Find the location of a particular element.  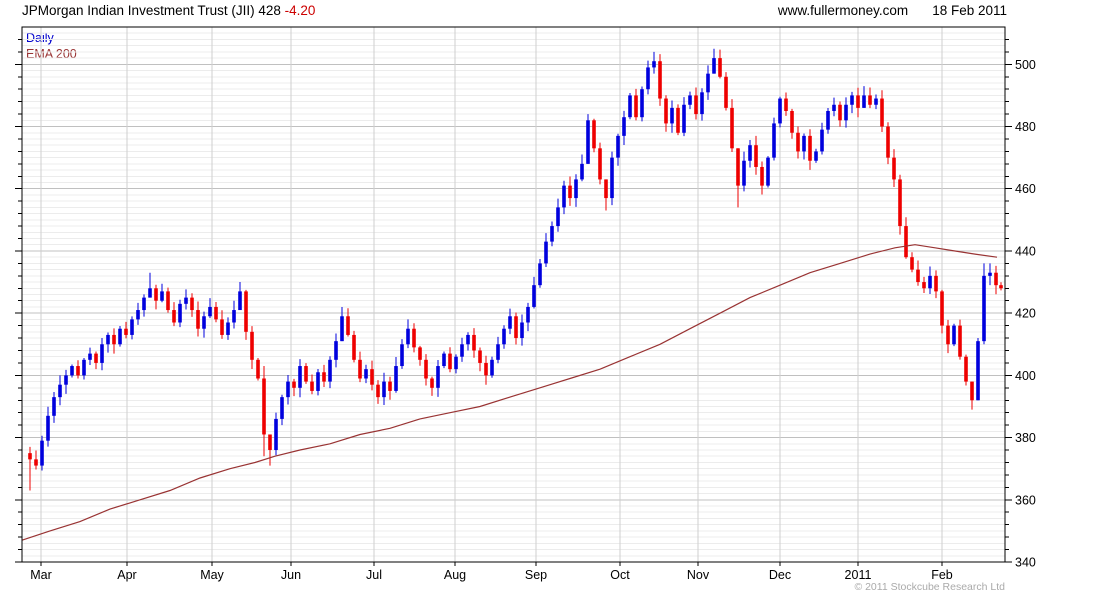

price-change: -4.20 is located at coordinates (300, 10).